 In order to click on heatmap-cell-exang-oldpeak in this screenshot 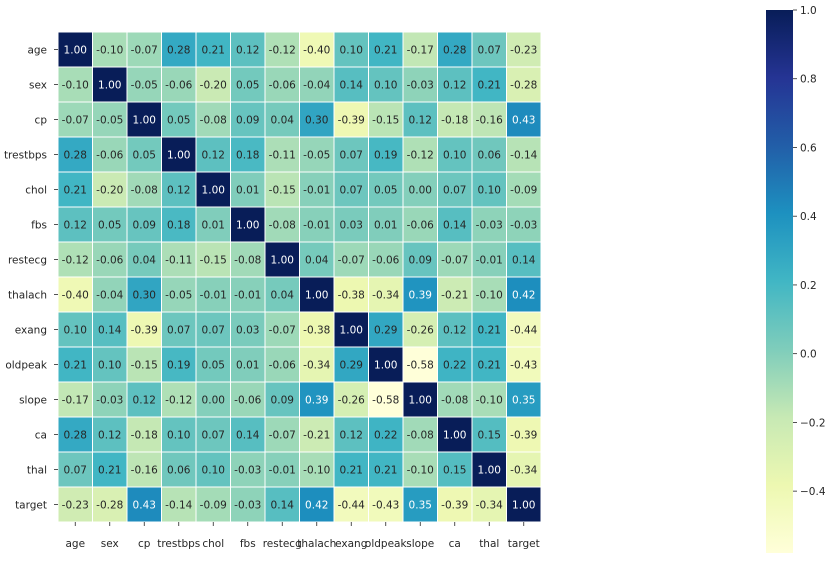, I will do `click(386, 329)`.